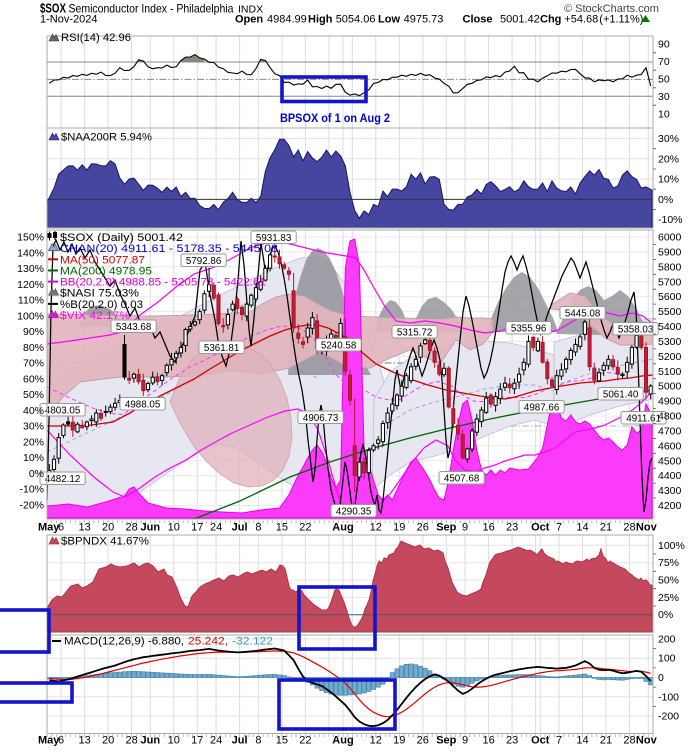 The width and height of the screenshot is (700, 753). Describe the element at coordinates (208, 642) in the screenshot. I see `svg-text: 25.242,` at that location.